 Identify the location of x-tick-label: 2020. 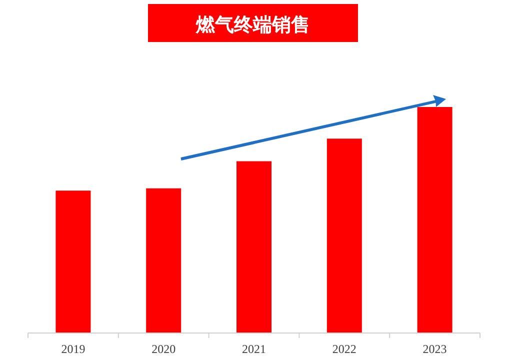
(164, 349).